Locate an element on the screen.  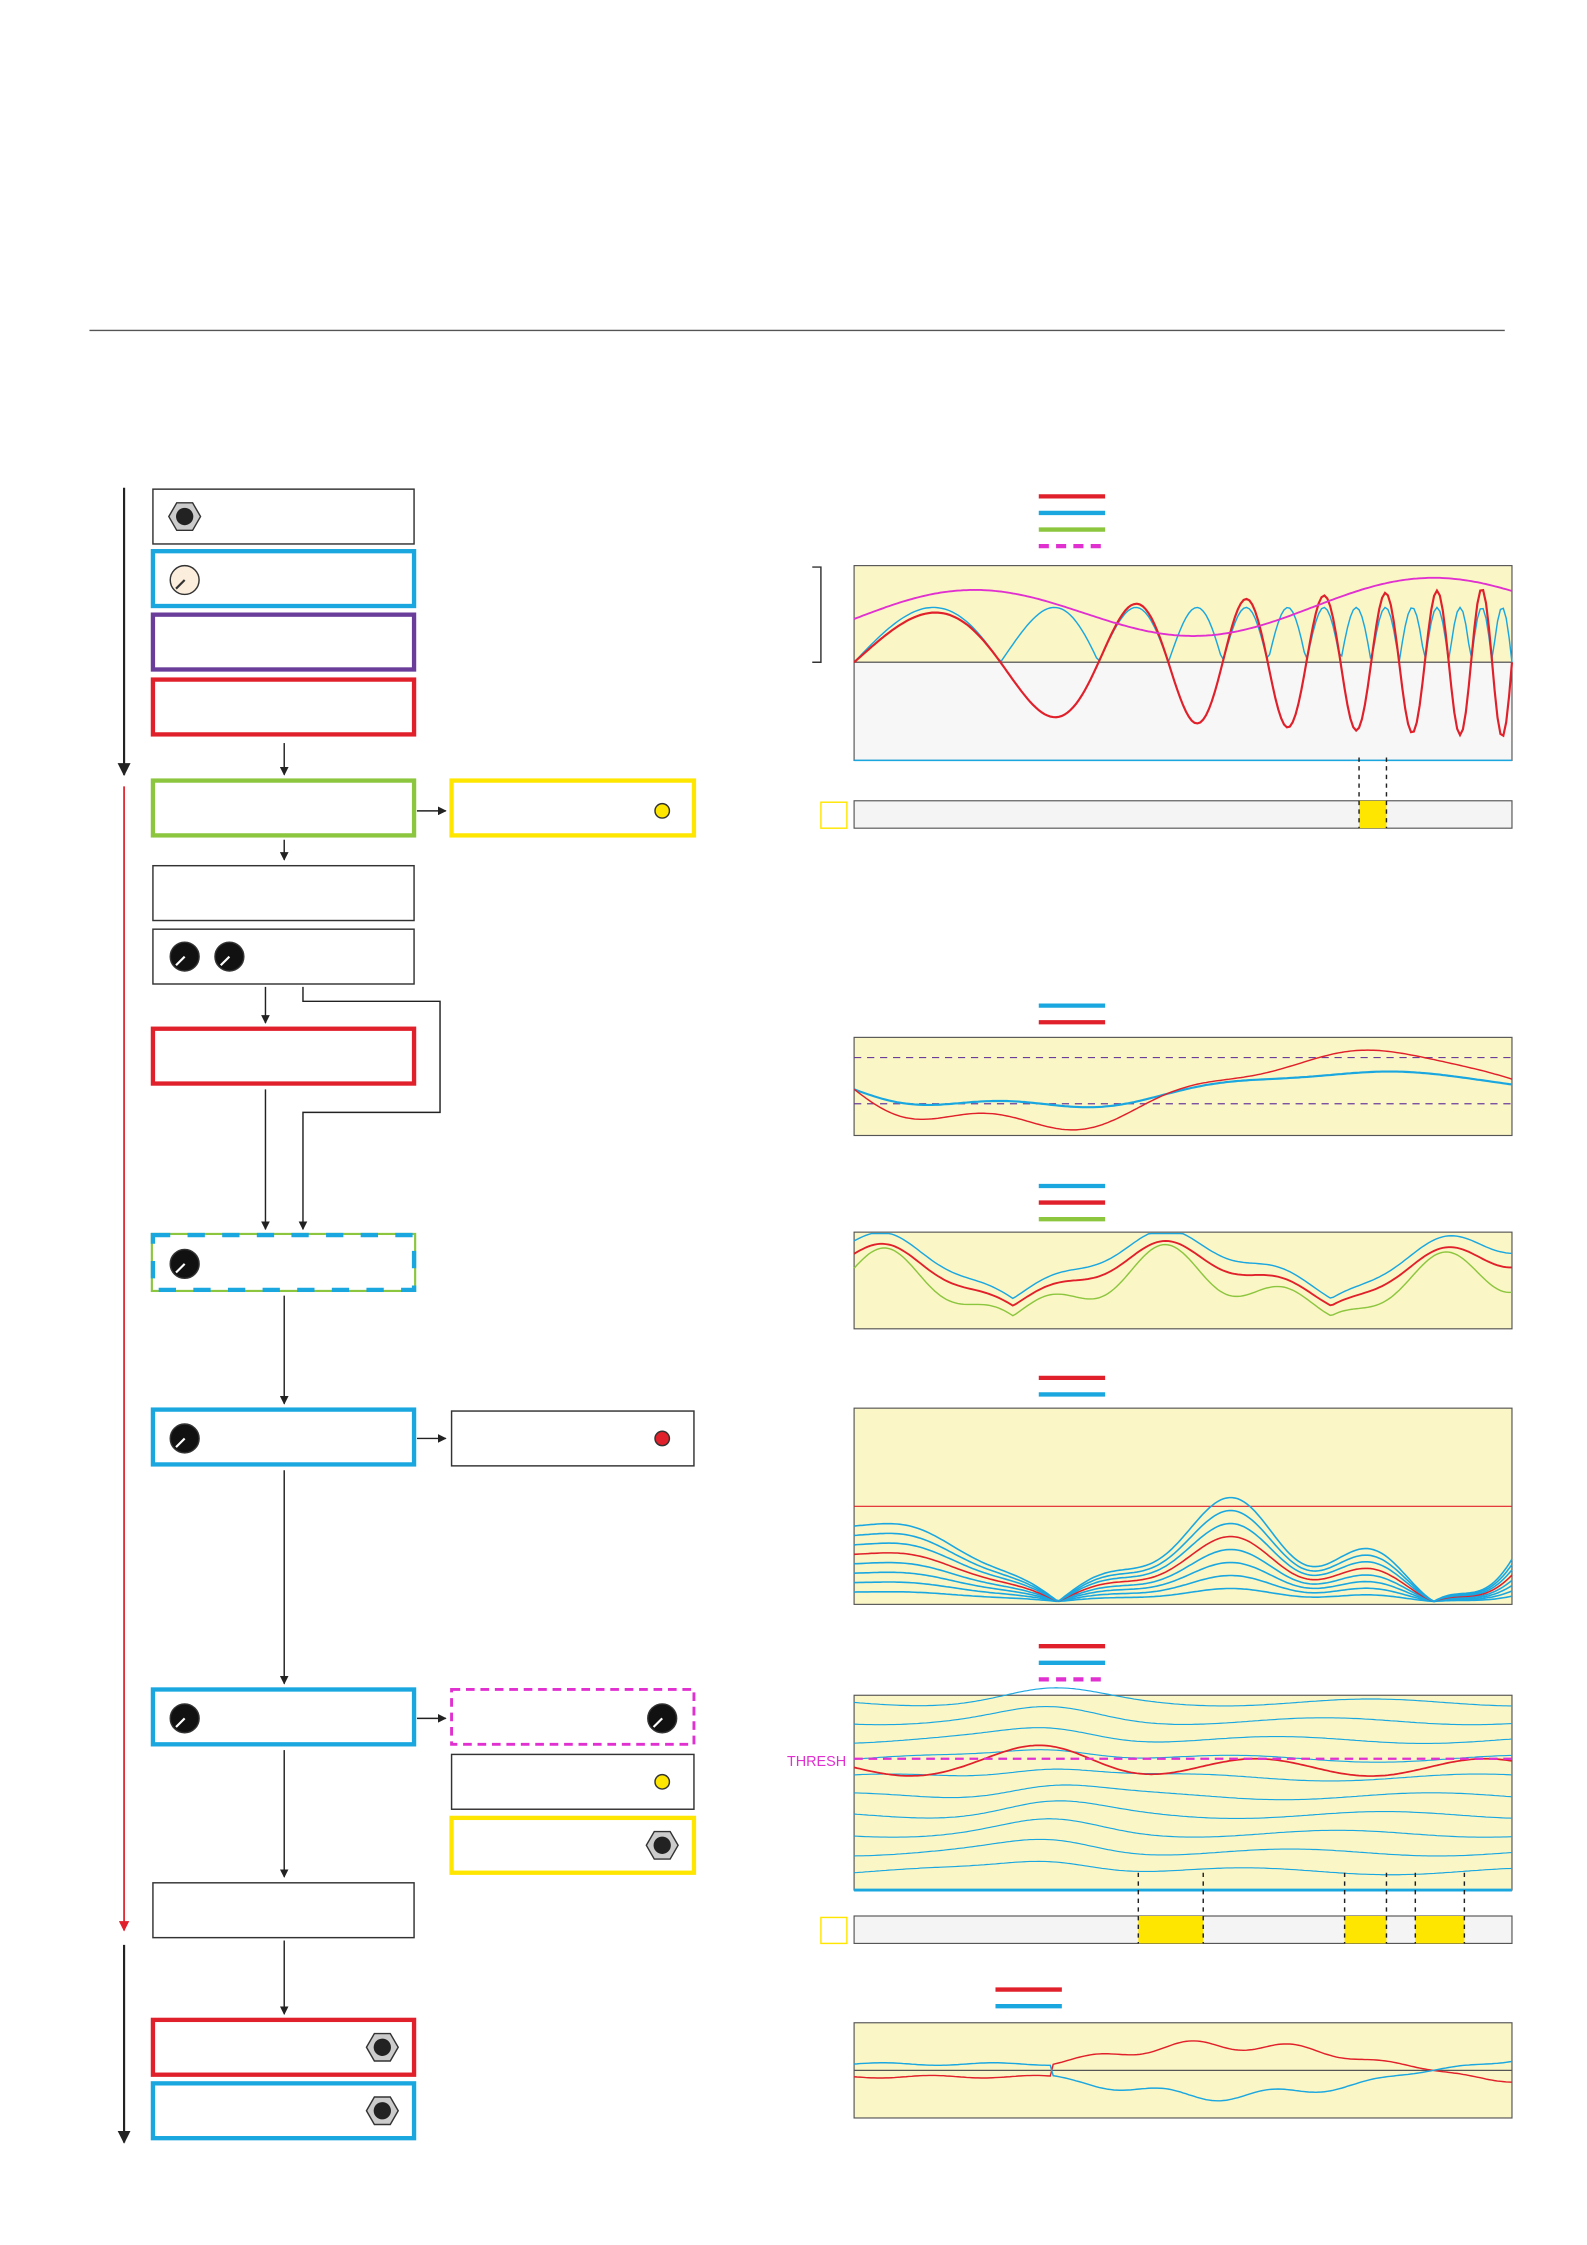
gate-strip is located at coordinates (1183, 814).